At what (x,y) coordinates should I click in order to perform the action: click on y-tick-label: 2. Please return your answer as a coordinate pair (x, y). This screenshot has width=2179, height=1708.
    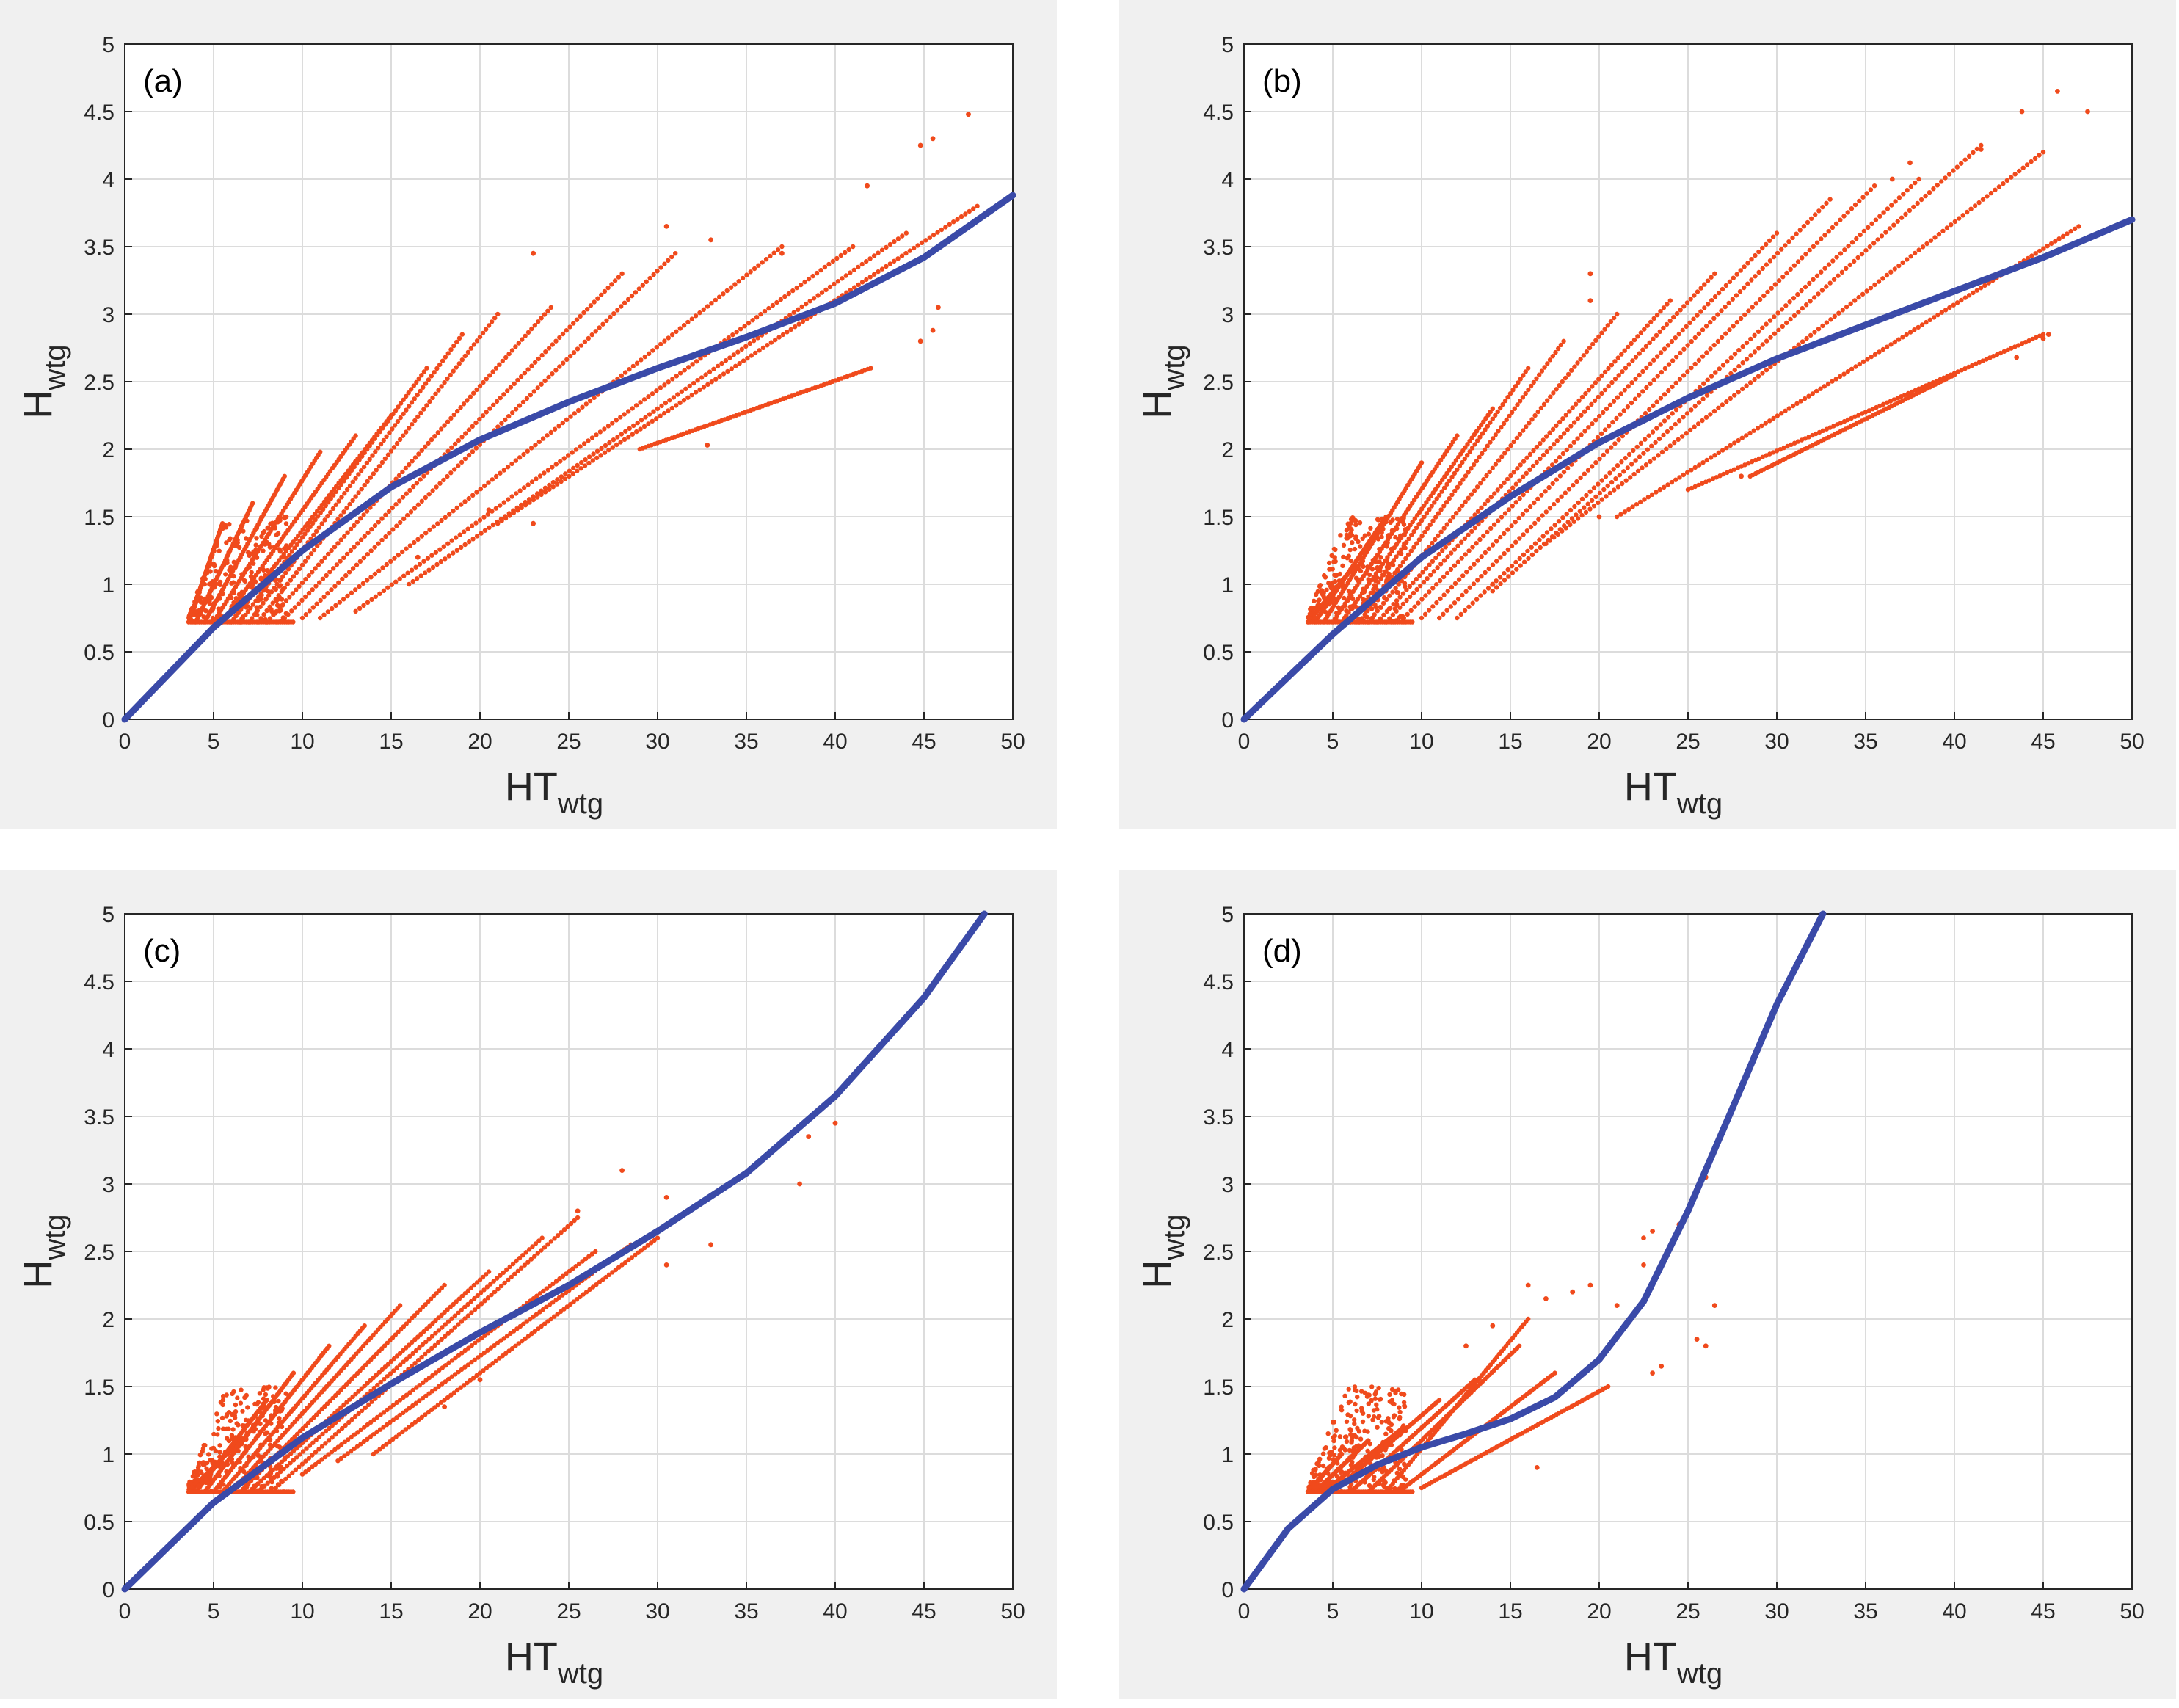
    Looking at the image, I should click on (108, 450).